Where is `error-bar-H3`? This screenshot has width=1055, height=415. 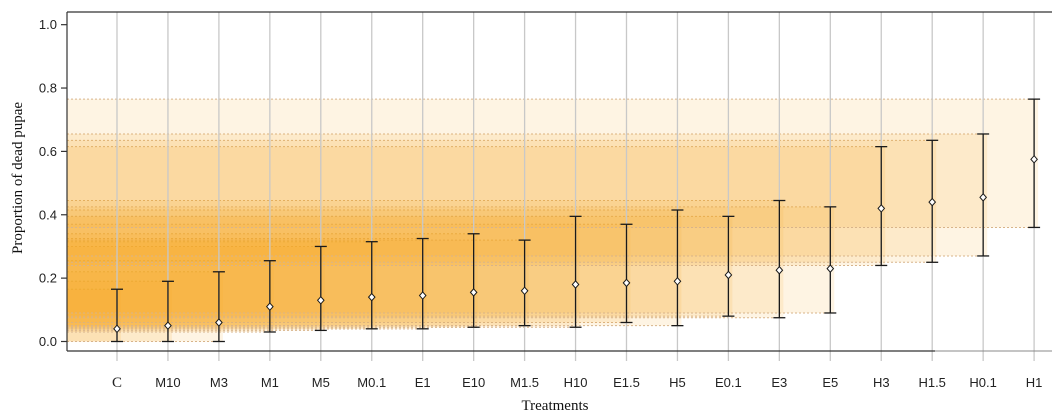
error-bar-H3 is located at coordinates (881, 206).